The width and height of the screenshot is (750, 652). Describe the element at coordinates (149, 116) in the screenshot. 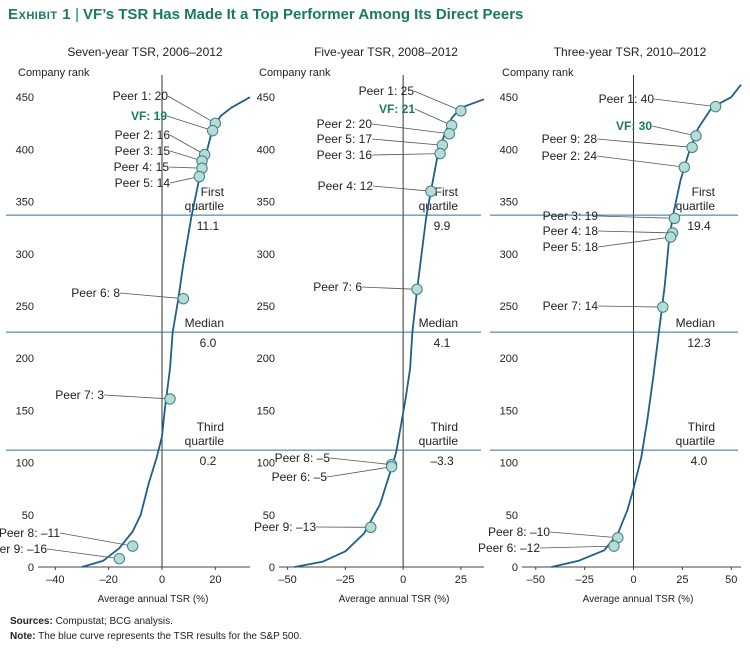

I see `panel-1-point-label: VF: 19` at that location.